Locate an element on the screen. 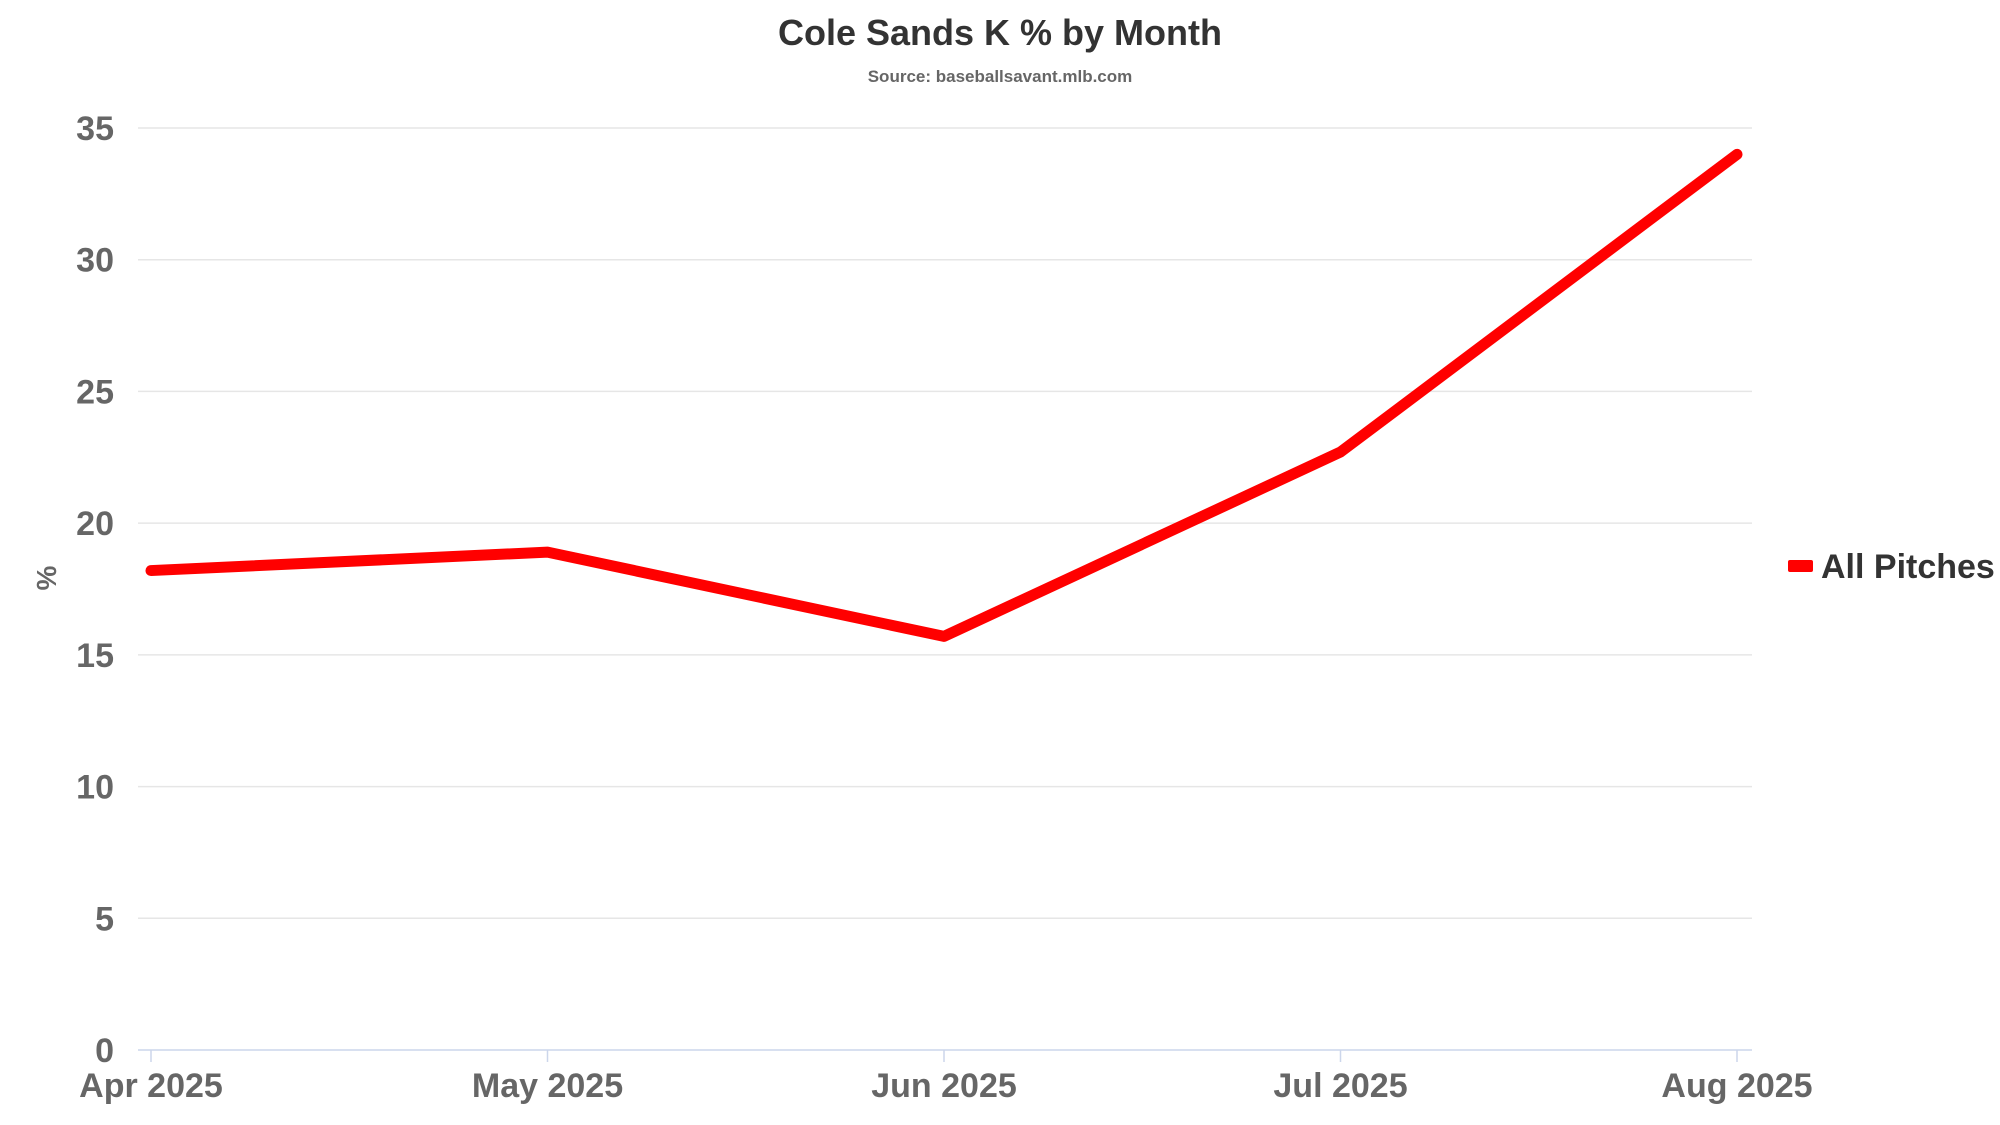  x-tick-label: Jul 2025 is located at coordinates (1340, 1086).